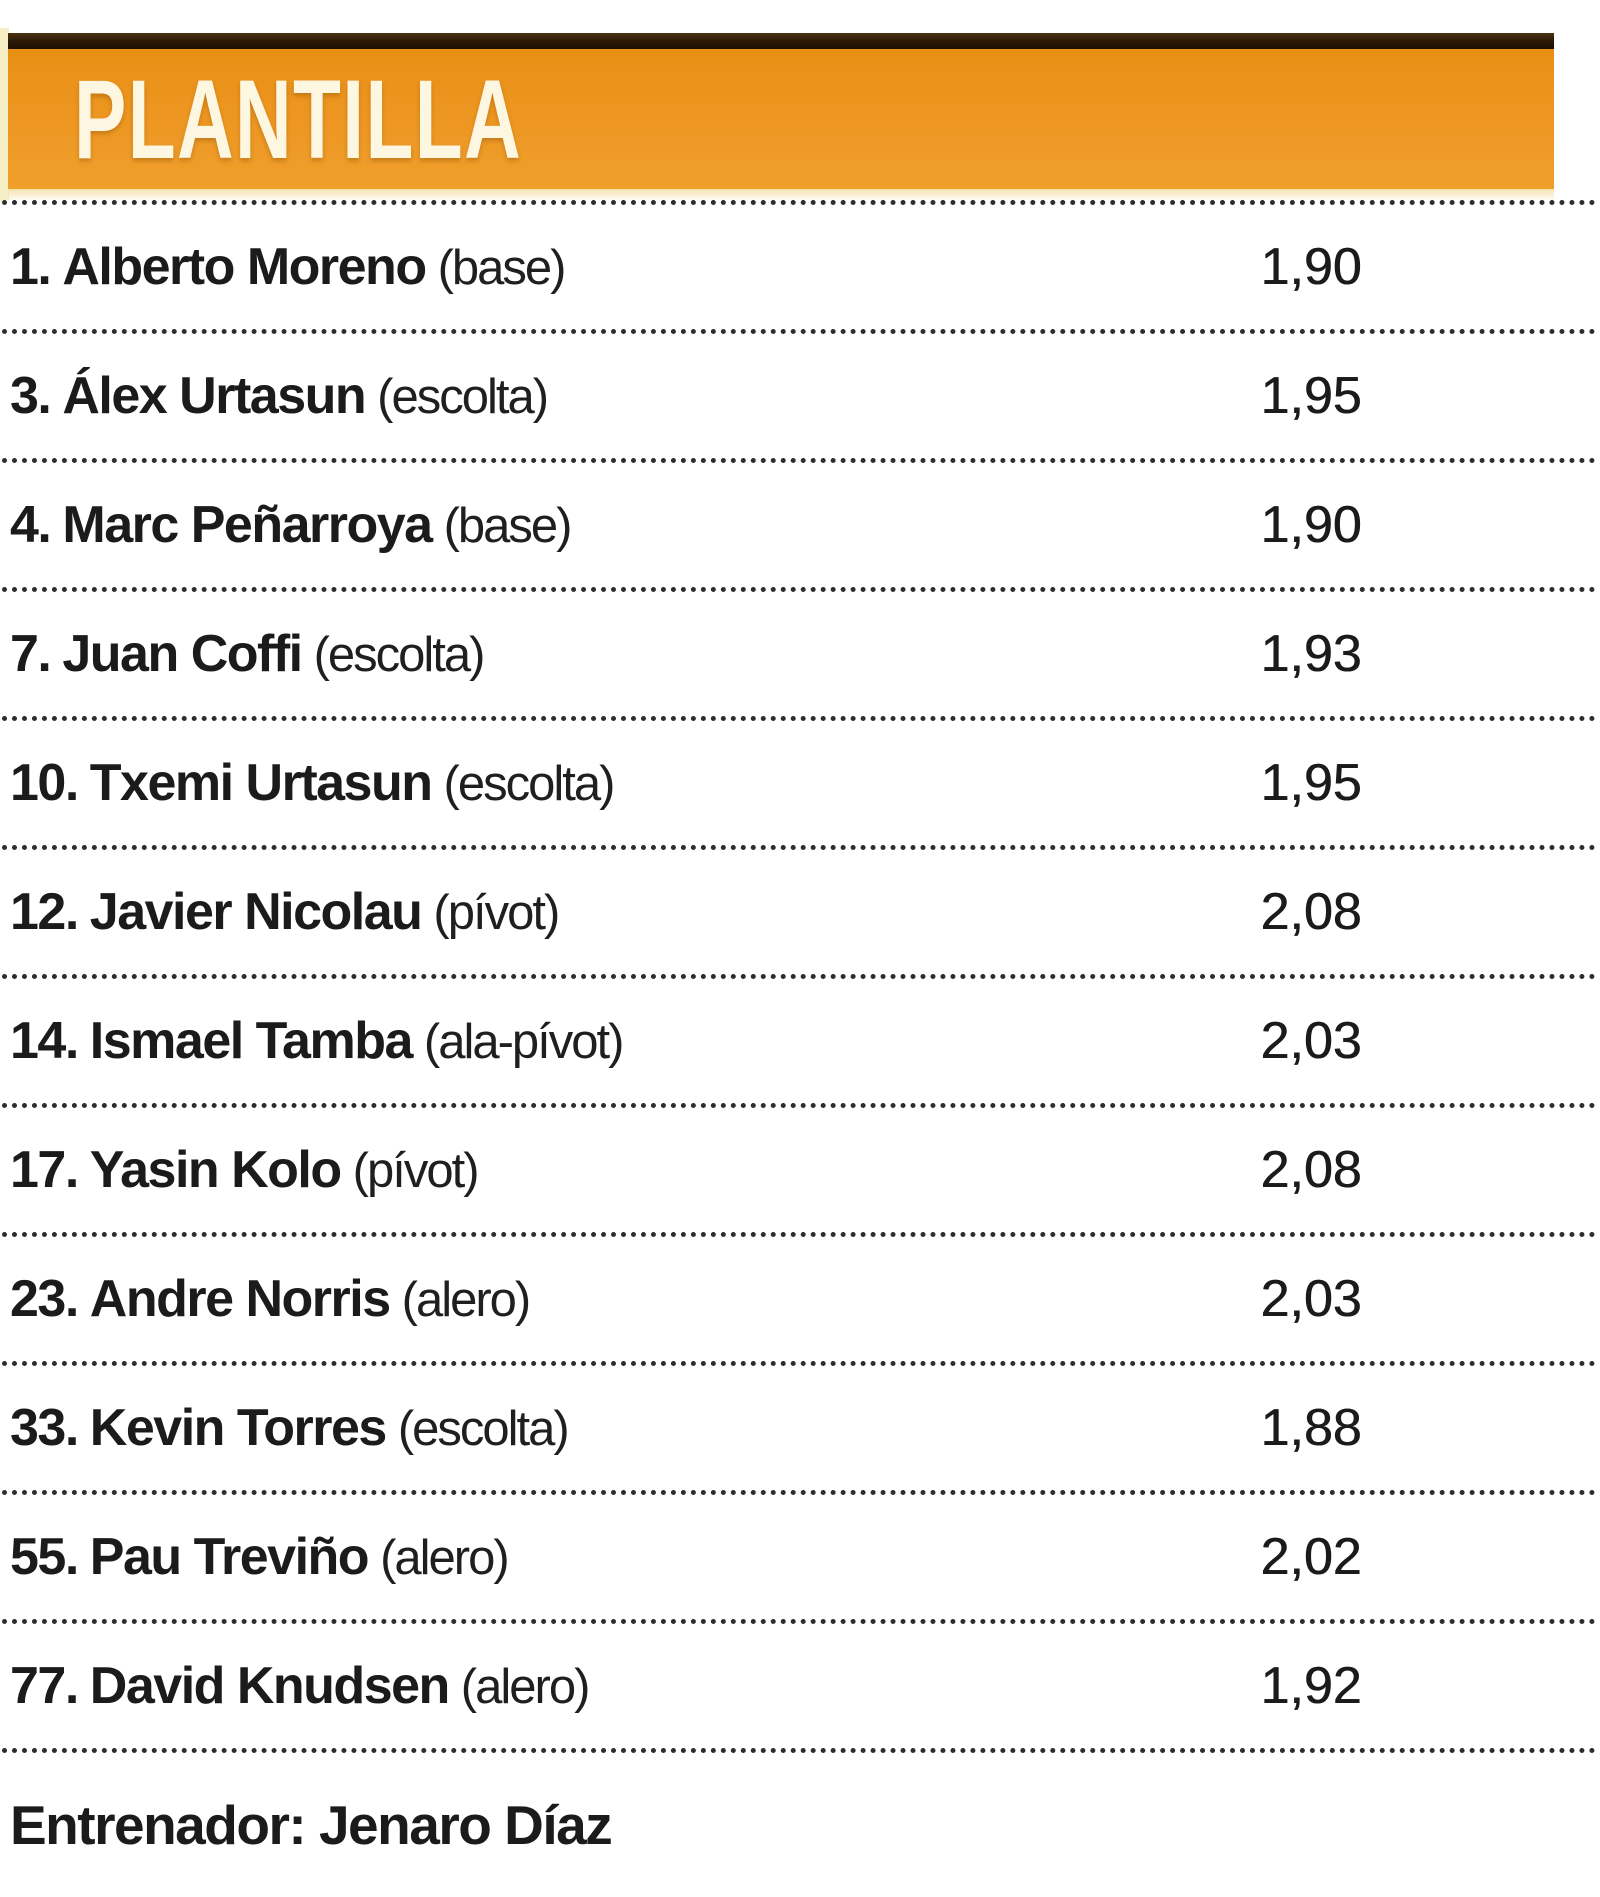  What do you see at coordinates (799, 780) in the screenshot?
I see `player-row: 10. Txemi Urtasun (escolta) 1,95` at bounding box center [799, 780].